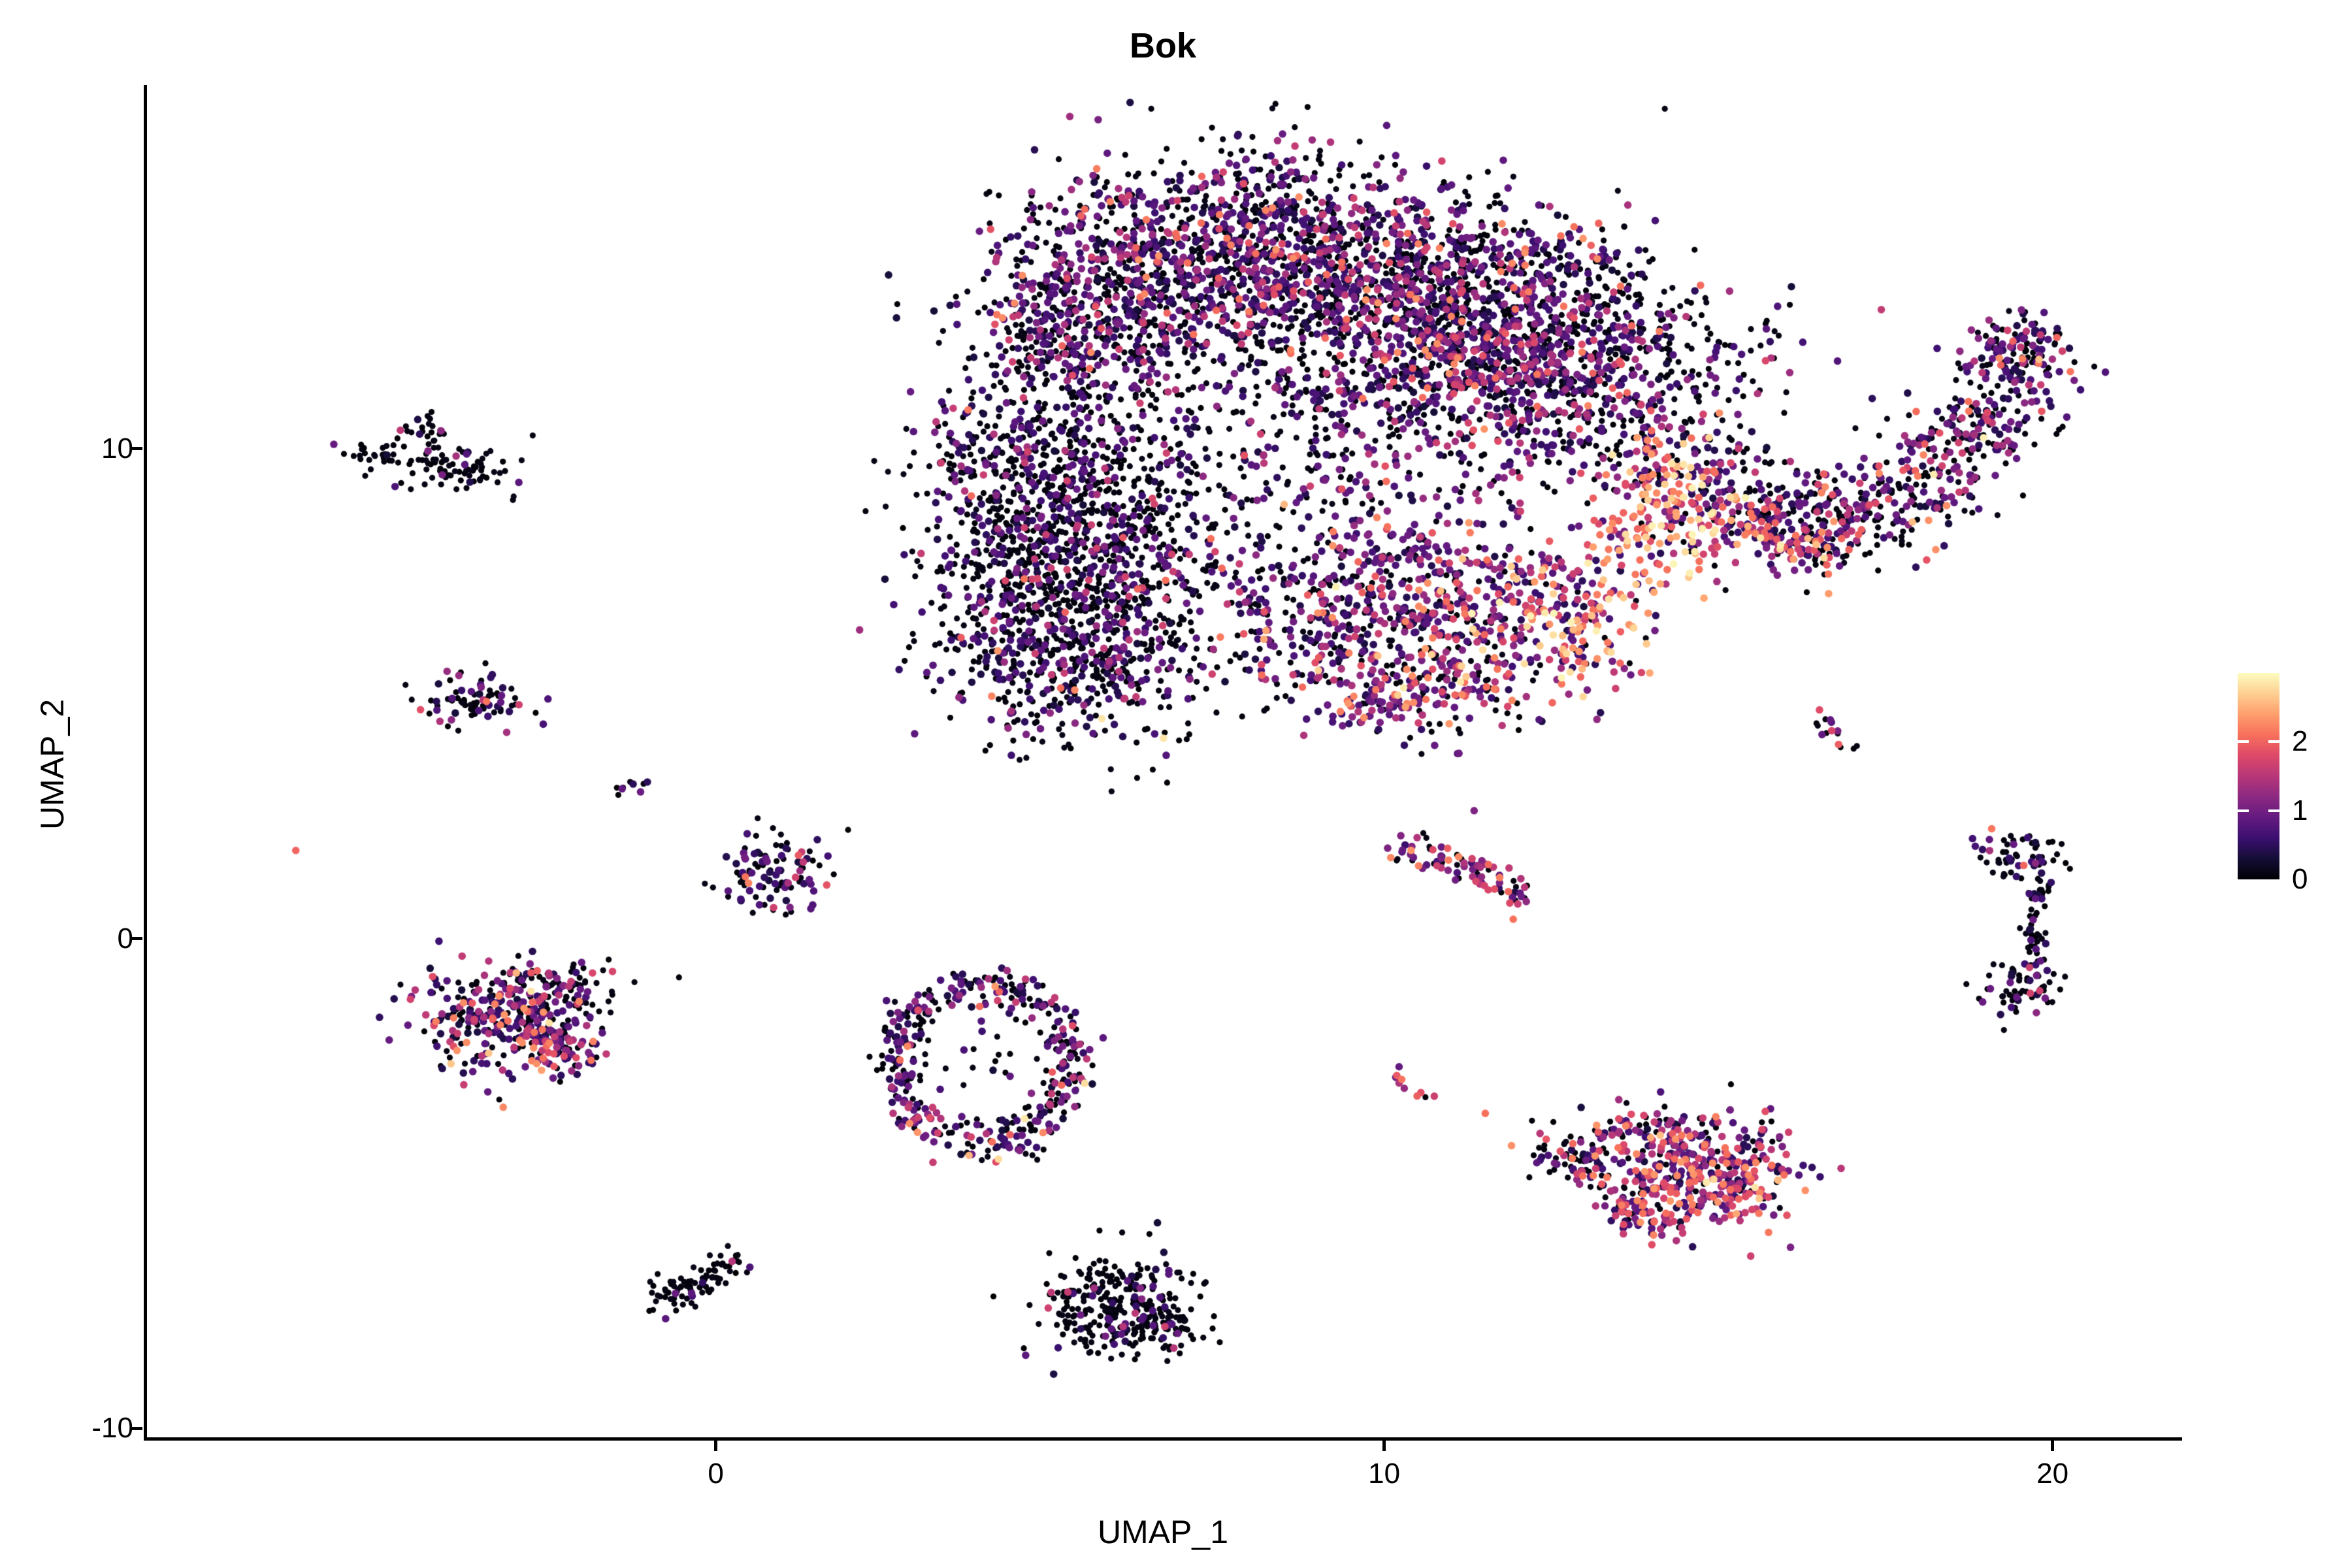 The image size is (2352, 1568). What do you see at coordinates (145, 763) in the screenshot?
I see `y-axis-line` at bounding box center [145, 763].